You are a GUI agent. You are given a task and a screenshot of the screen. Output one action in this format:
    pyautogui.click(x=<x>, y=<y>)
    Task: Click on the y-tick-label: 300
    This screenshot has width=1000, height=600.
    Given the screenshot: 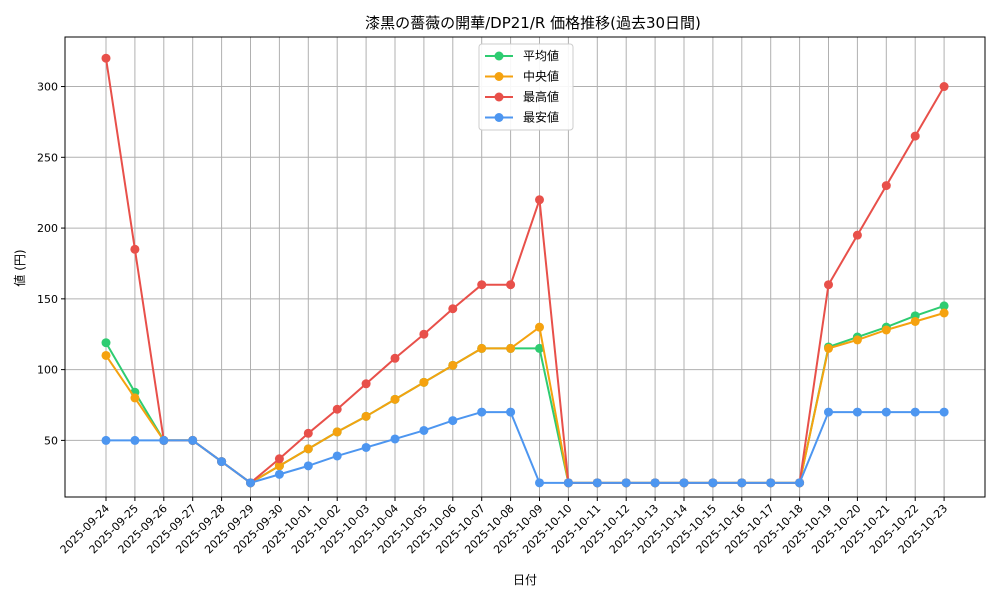 What is the action you would take?
    pyautogui.click(x=47, y=87)
    